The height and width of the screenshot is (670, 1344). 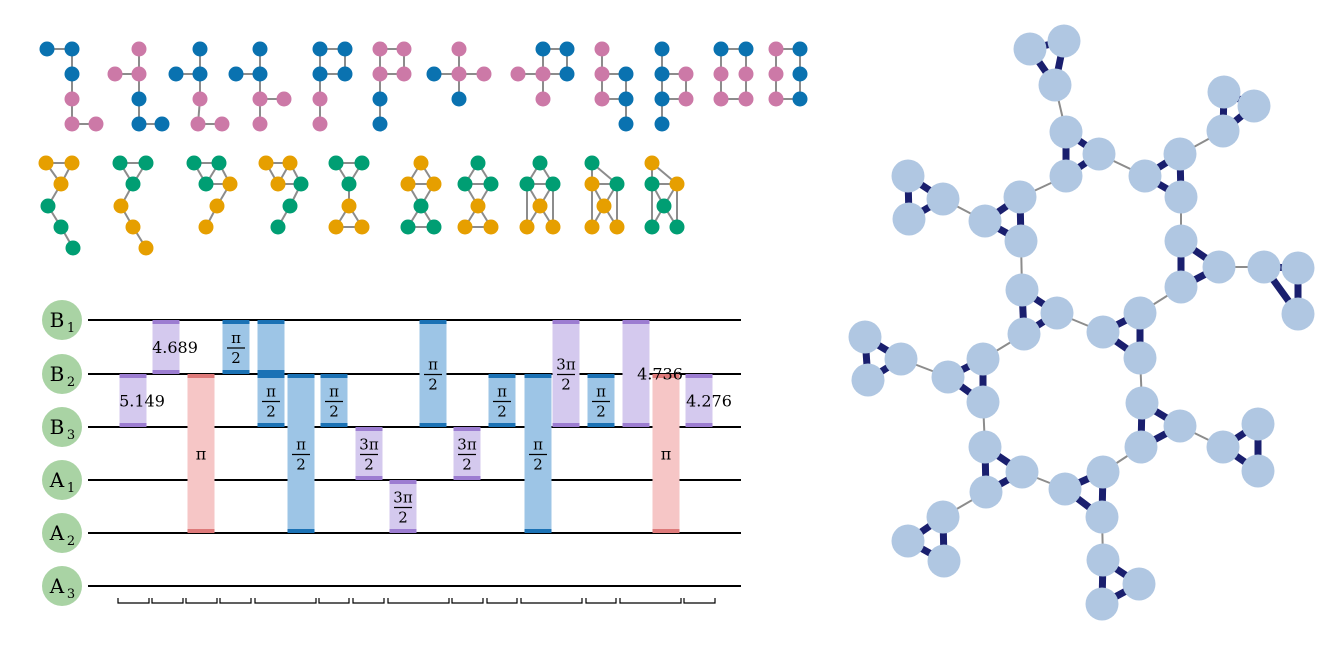 What do you see at coordinates (433, 375) in the screenshot?
I see `gate-label: π2` at bounding box center [433, 375].